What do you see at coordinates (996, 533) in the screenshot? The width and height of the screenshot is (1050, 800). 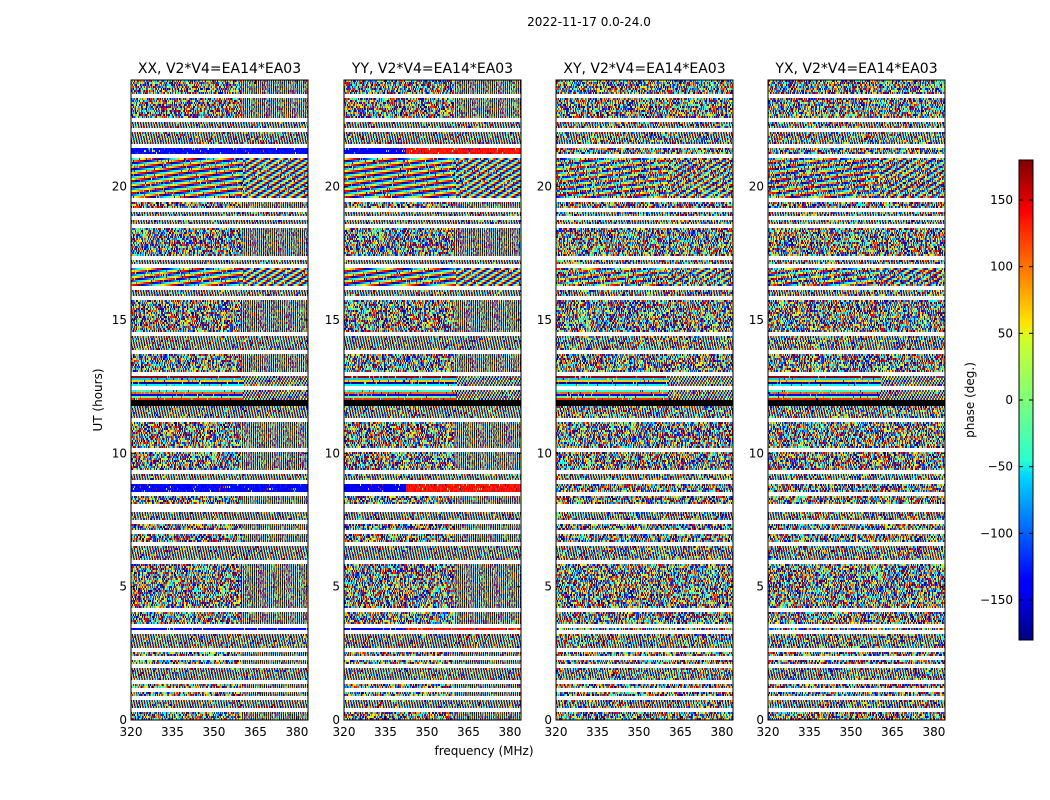 I see `colorbar-tick-label: −100` at bounding box center [996, 533].